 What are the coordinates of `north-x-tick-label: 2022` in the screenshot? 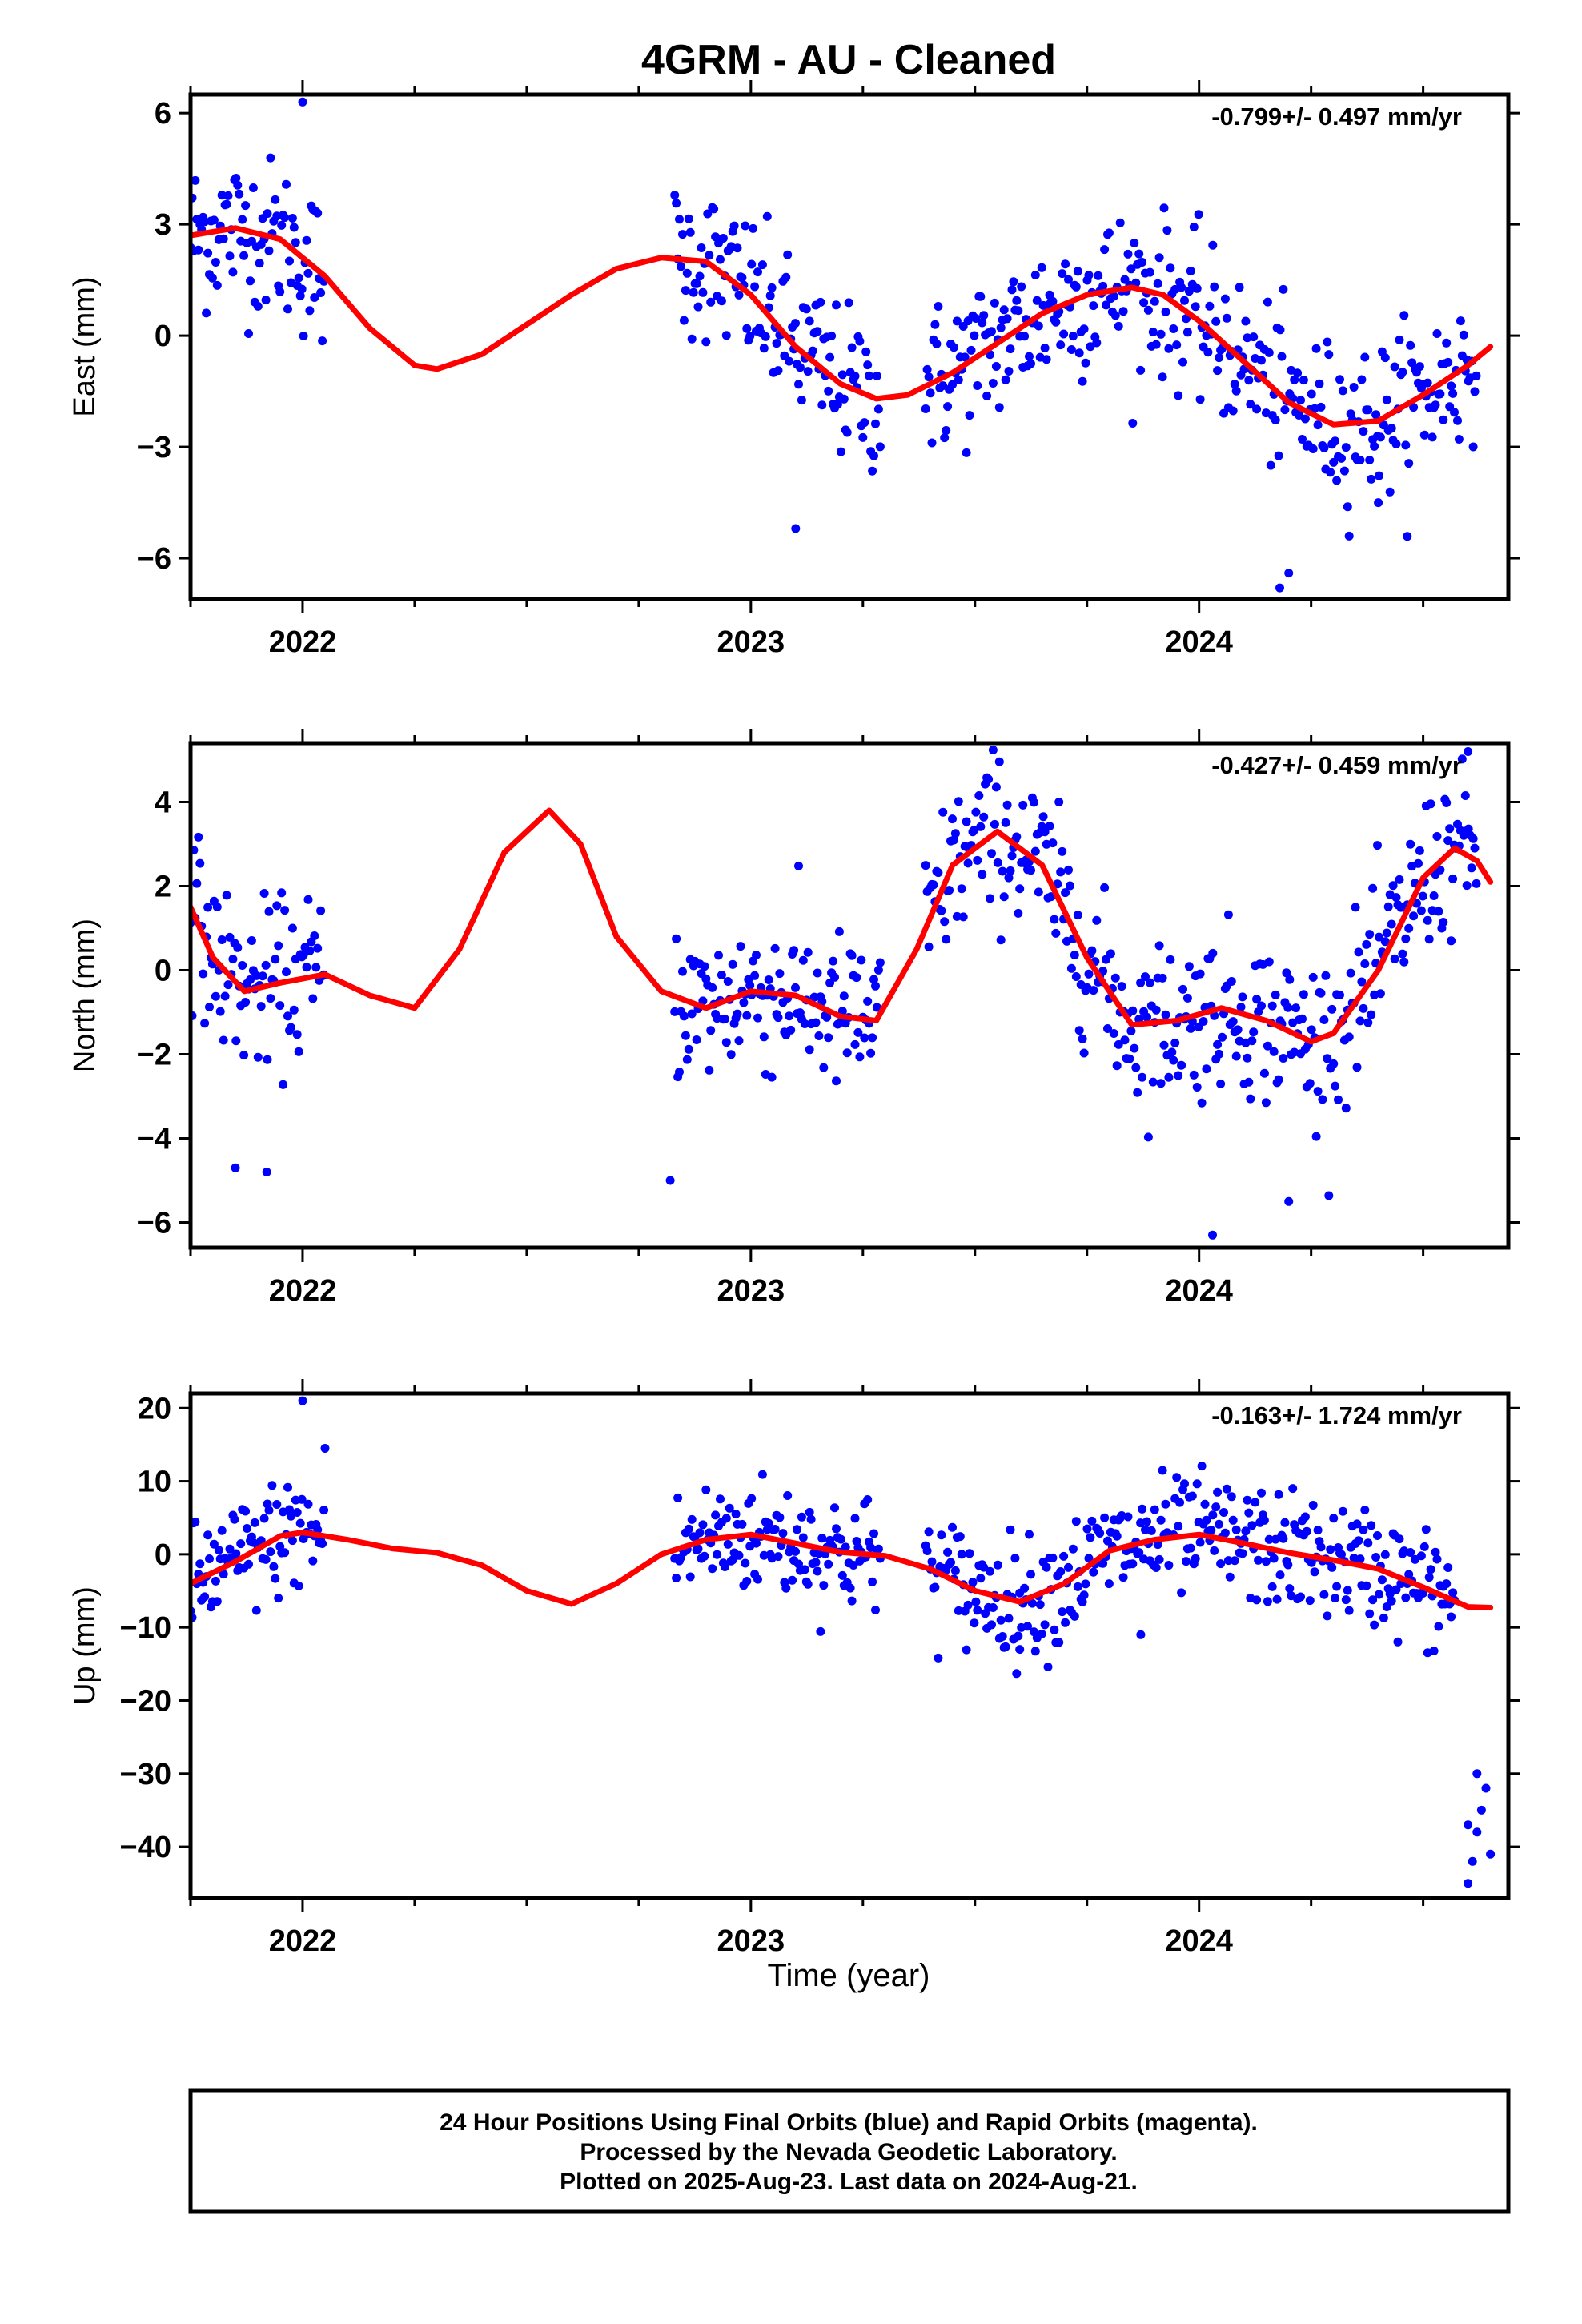 It's located at (303, 1291).